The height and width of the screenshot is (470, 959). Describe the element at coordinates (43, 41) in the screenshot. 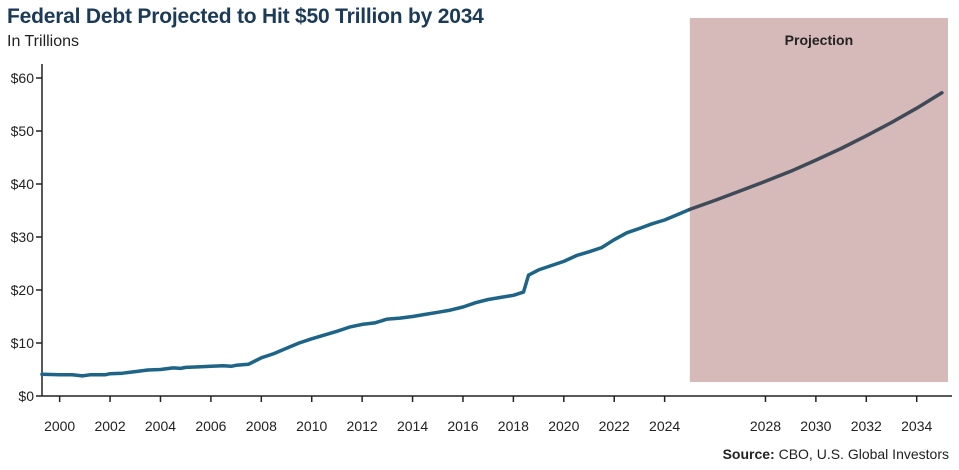

I see `chart-subtitle: In Trillions` at that location.